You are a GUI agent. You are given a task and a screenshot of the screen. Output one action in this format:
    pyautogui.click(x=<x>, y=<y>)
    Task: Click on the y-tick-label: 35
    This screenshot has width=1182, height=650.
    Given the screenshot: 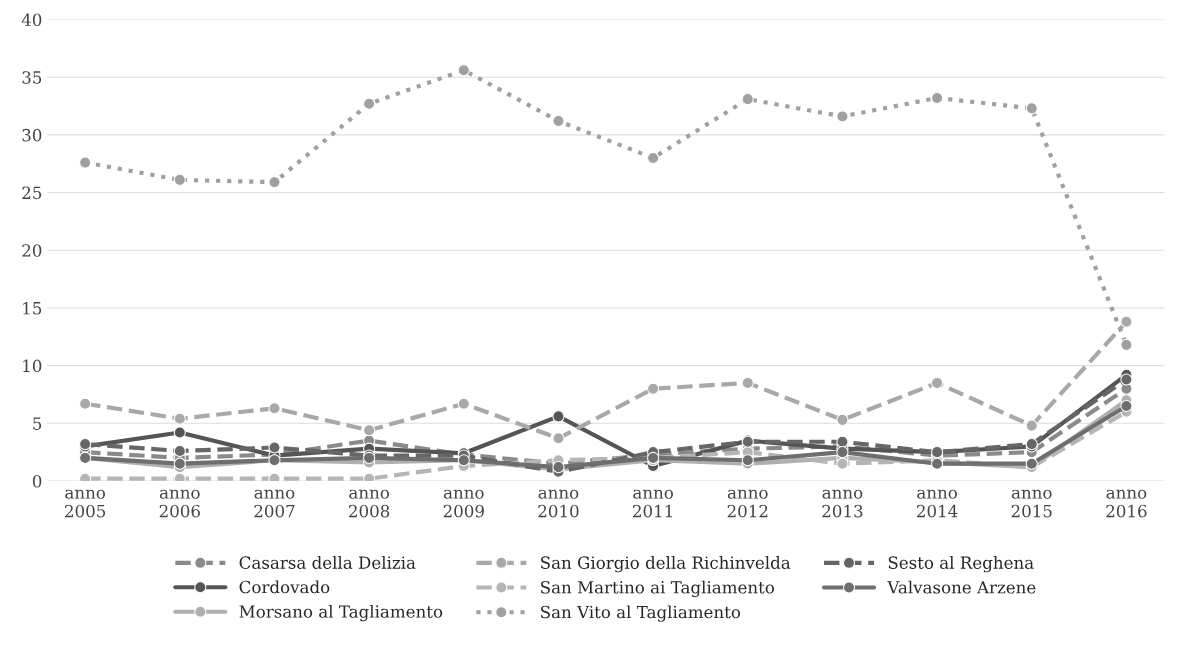 What is the action you would take?
    pyautogui.click(x=32, y=77)
    